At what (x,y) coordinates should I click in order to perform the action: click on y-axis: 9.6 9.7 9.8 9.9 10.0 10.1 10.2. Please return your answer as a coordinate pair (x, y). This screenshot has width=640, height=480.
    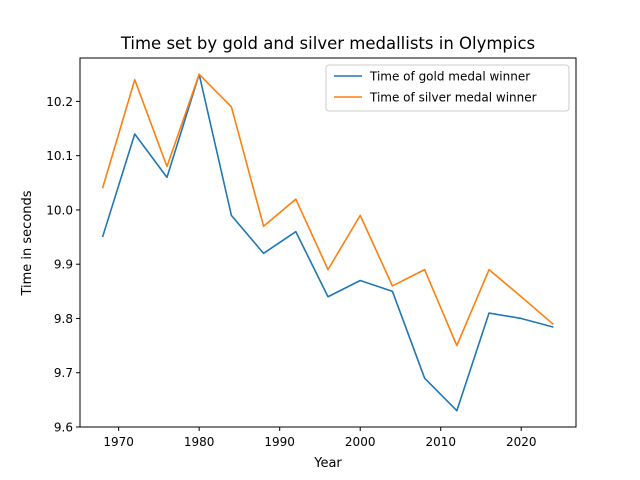
    Looking at the image, I should click on (63, 265).